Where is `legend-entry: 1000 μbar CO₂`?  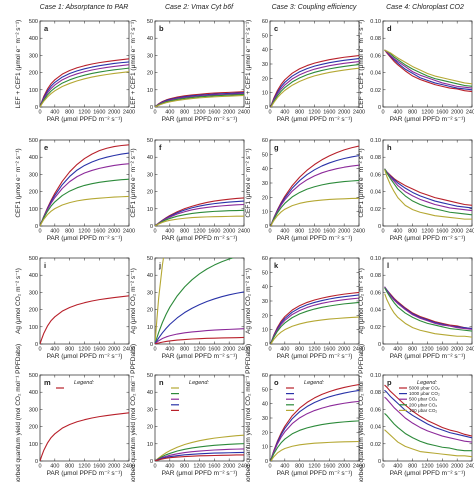
legend-entry: 1000 μbar CO₂ is located at coordinates (424, 393).